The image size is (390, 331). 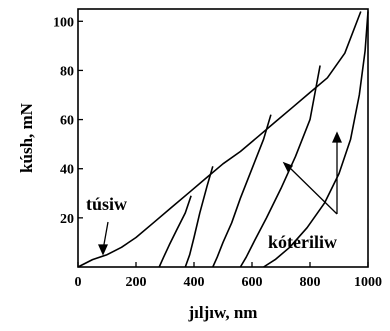 I want to click on y-tick-label: 100, so click(x=63, y=22).